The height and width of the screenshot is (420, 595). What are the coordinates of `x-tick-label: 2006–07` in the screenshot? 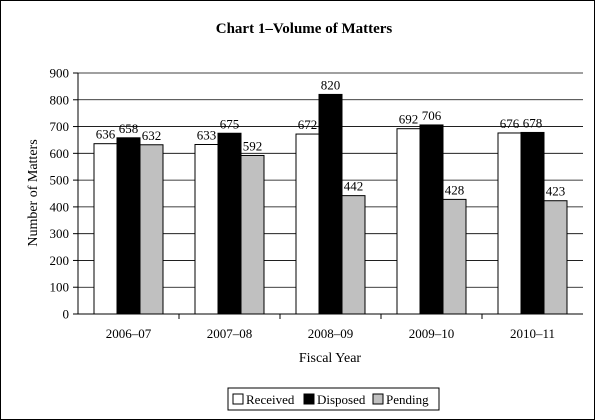 It's located at (129, 333).